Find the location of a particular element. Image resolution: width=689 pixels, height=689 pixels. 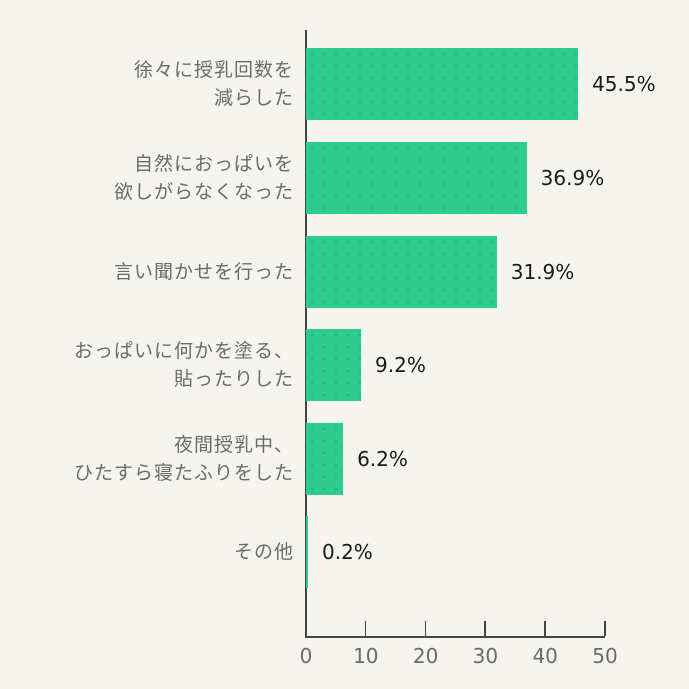

value-label: 45.5% is located at coordinates (624, 84).